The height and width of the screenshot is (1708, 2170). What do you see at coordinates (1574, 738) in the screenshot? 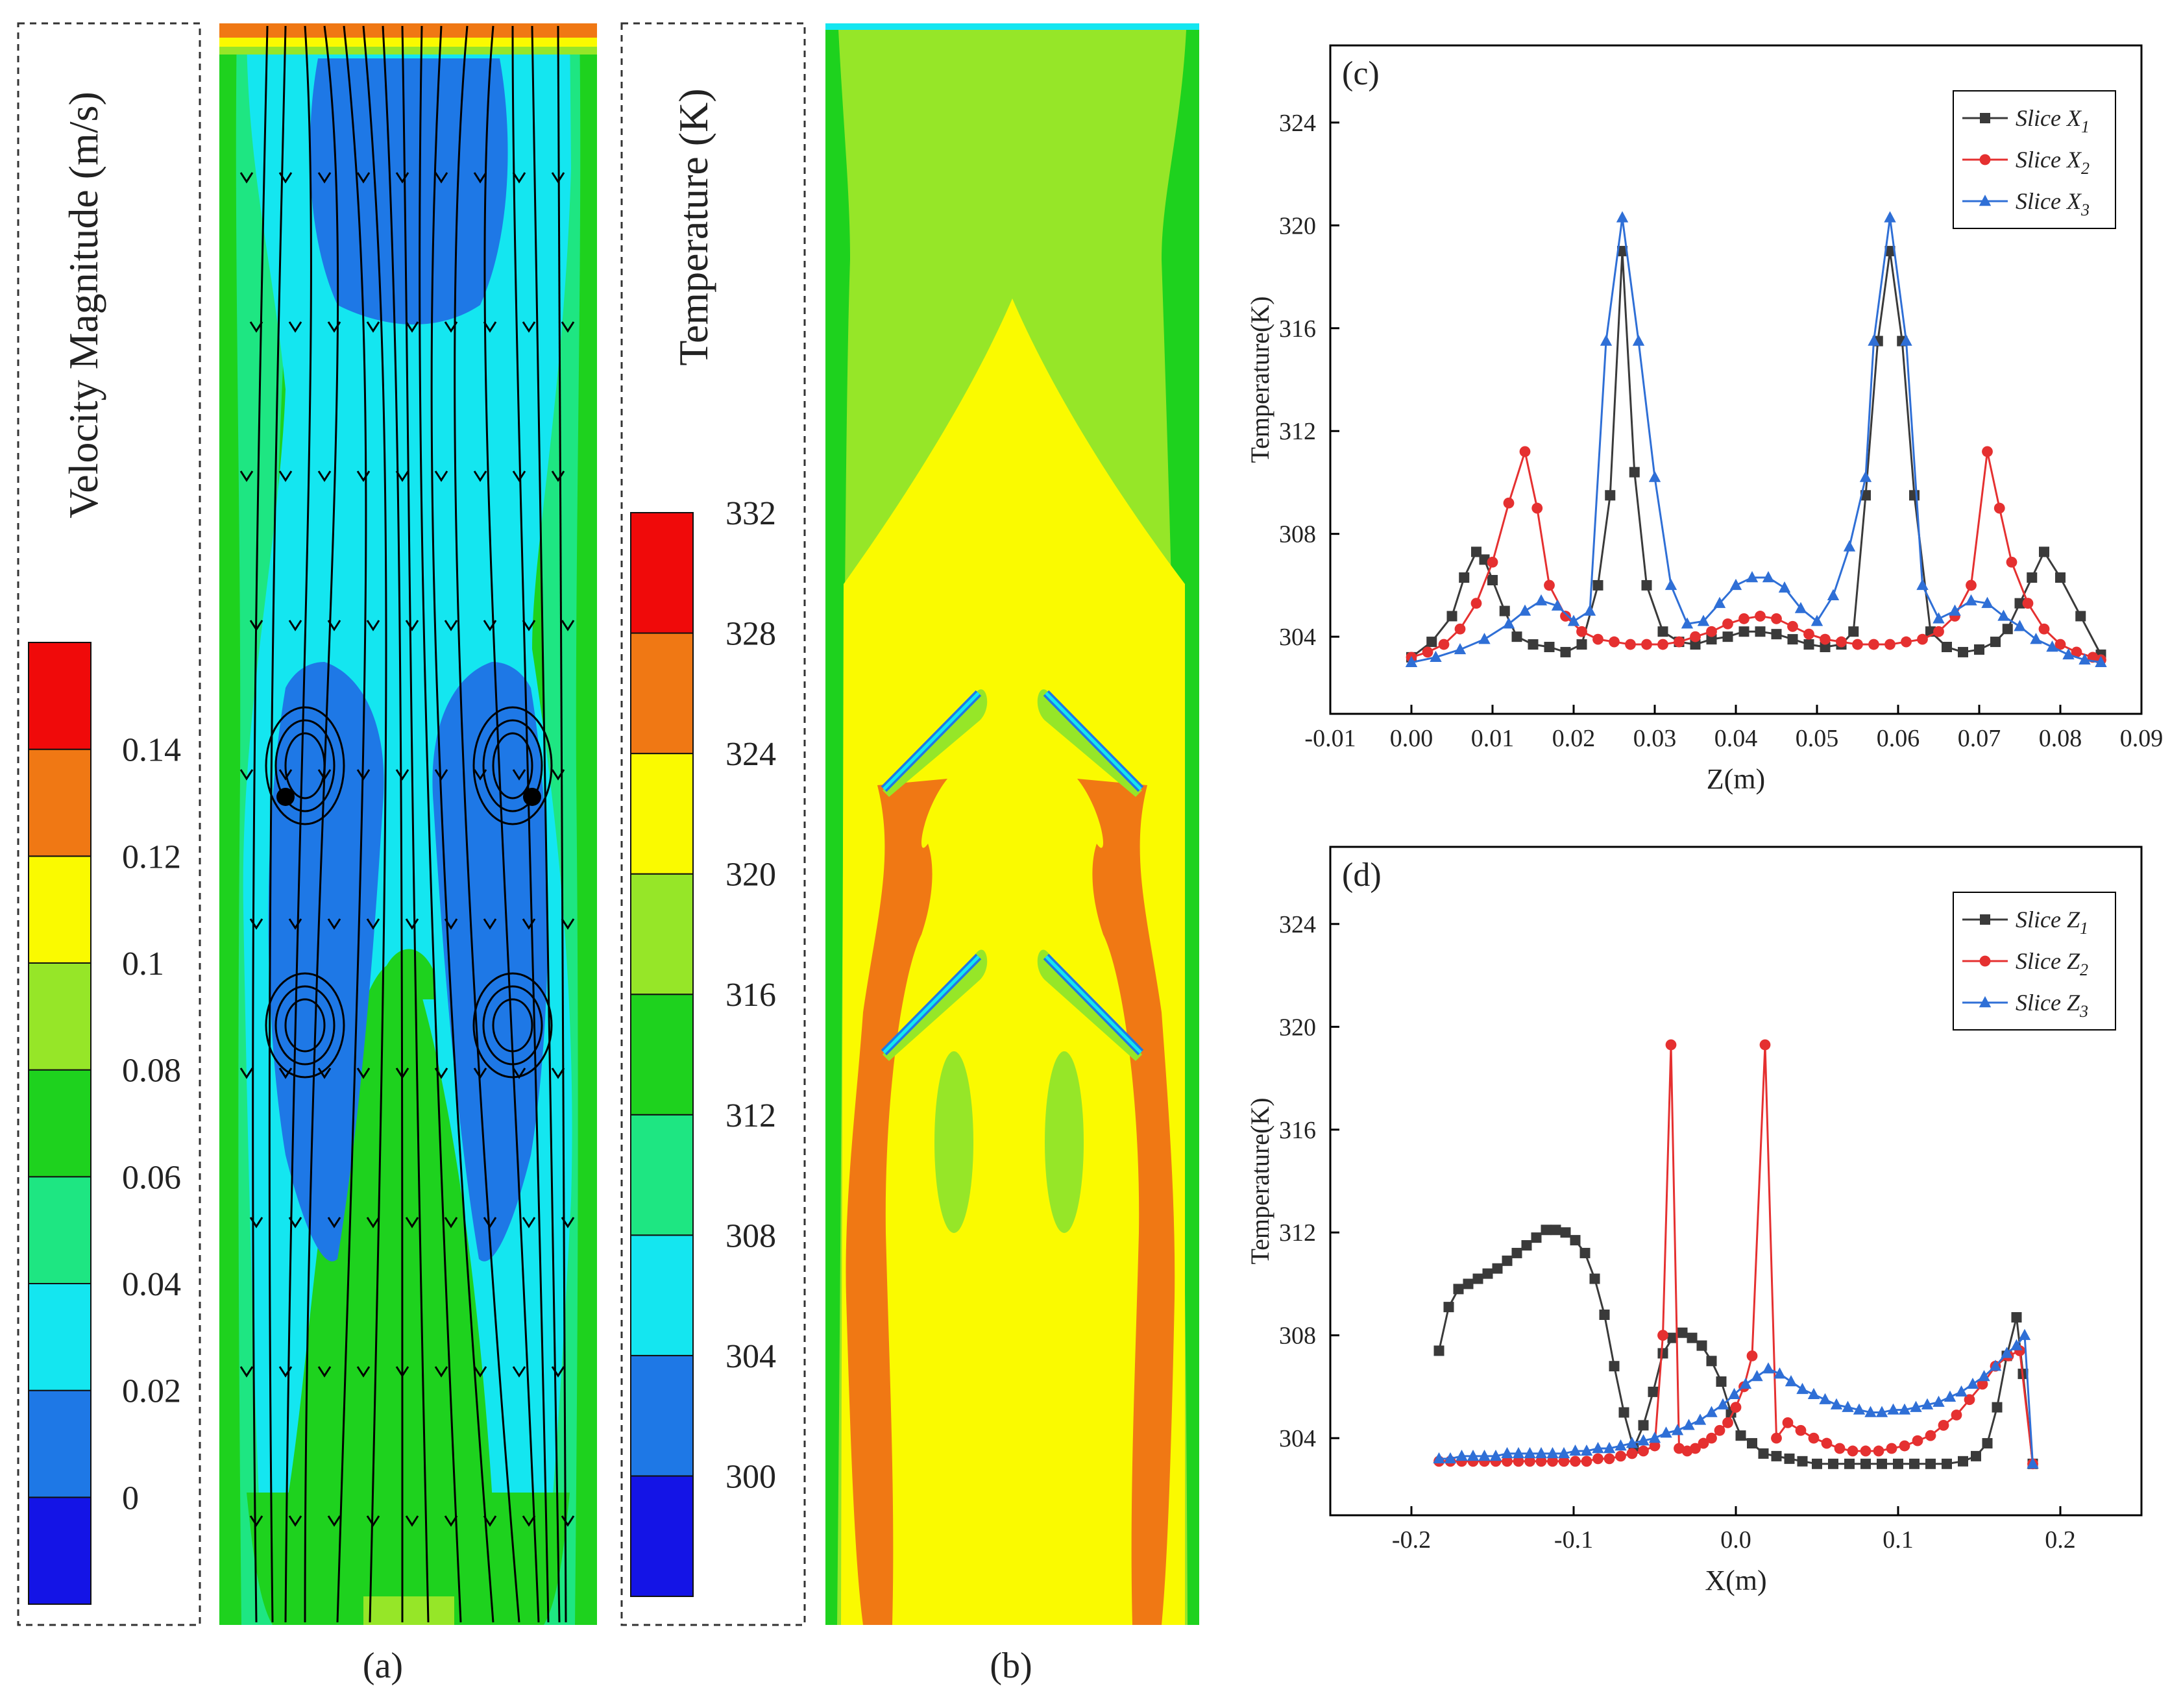
I see `x-tick-label: 0.02` at bounding box center [1574, 738].